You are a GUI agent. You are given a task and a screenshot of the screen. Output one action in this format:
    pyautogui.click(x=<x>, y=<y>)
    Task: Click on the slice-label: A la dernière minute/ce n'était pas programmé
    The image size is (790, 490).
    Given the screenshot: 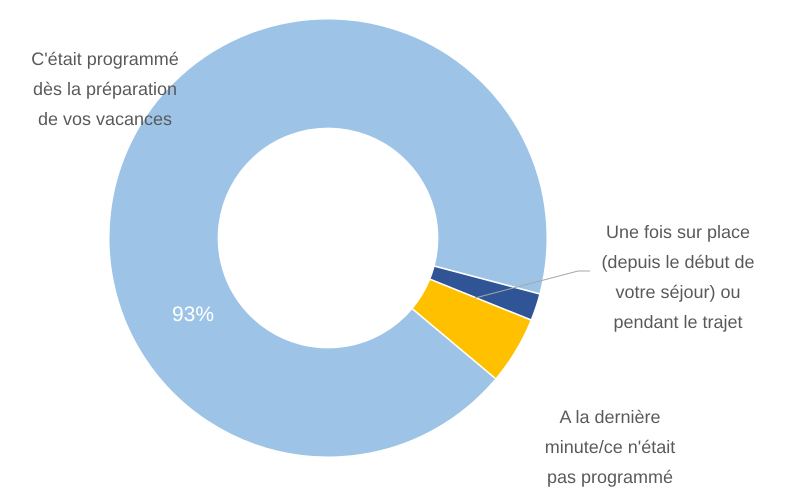 What is the action you would take?
    pyautogui.click(x=610, y=446)
    